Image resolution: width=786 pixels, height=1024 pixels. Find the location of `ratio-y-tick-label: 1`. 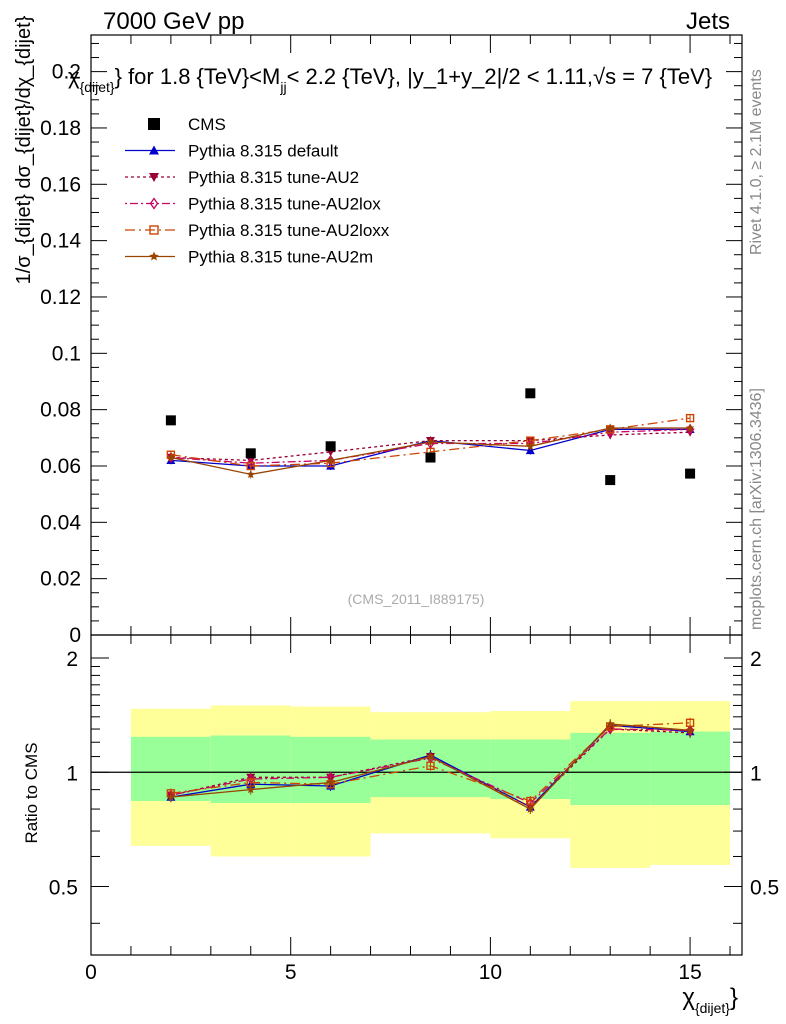

ratio-y-tick-label: 1 is located at coordinates (72, 773).